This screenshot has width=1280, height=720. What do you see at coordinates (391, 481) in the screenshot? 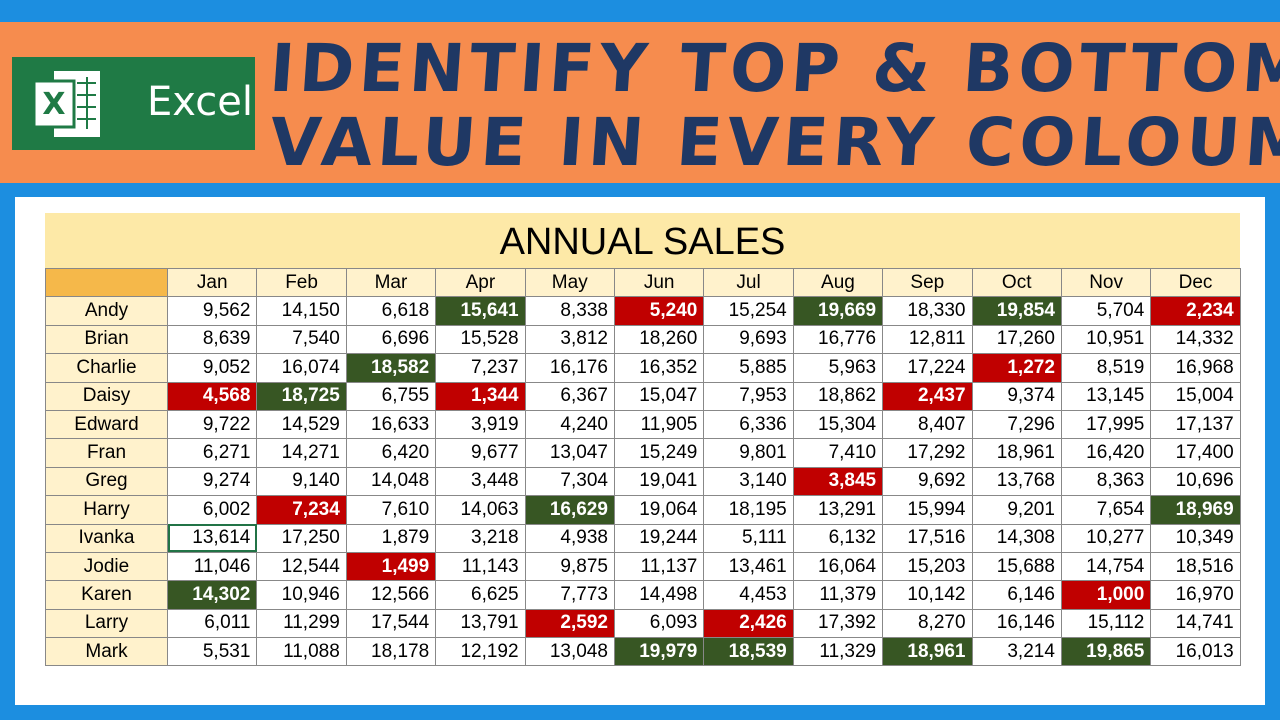
I see `value-cell: 14,048` at bounding box center [391, 481].